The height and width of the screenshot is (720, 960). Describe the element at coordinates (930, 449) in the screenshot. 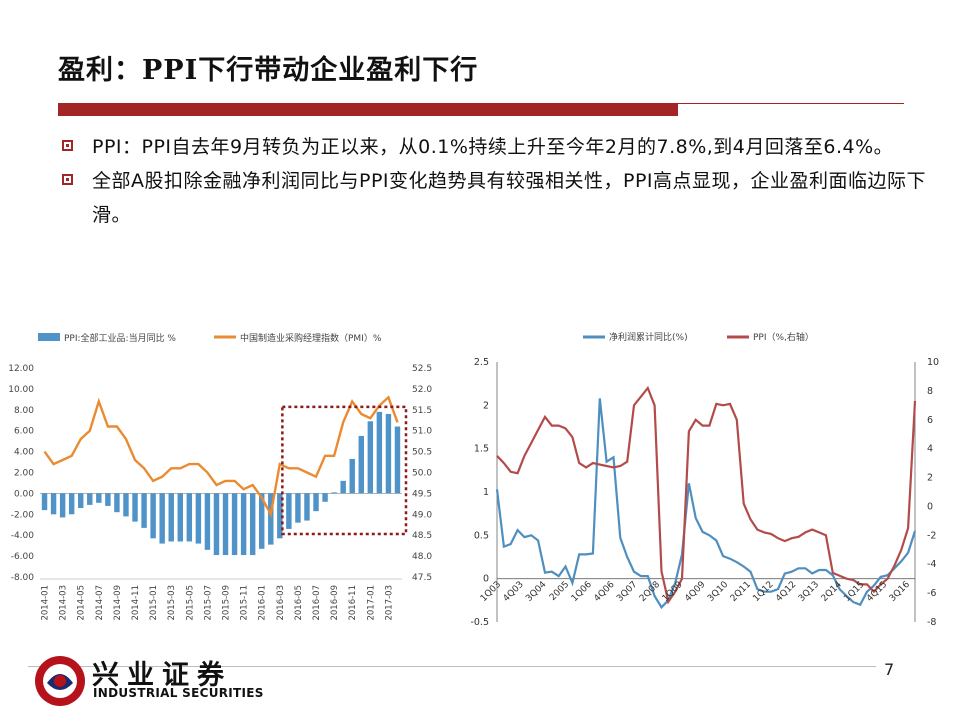

I see `right-axis-tick-label: 4` at that location.